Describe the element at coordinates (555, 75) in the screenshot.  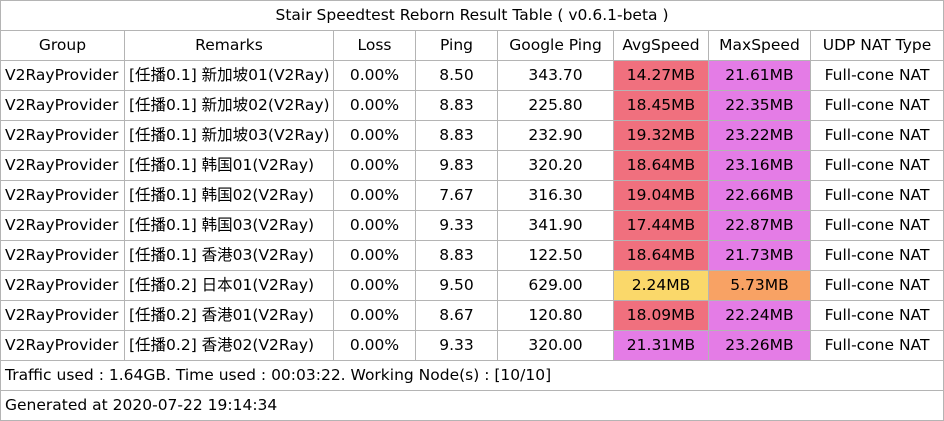
I see `google-ping-cell: 343.70` at that location.